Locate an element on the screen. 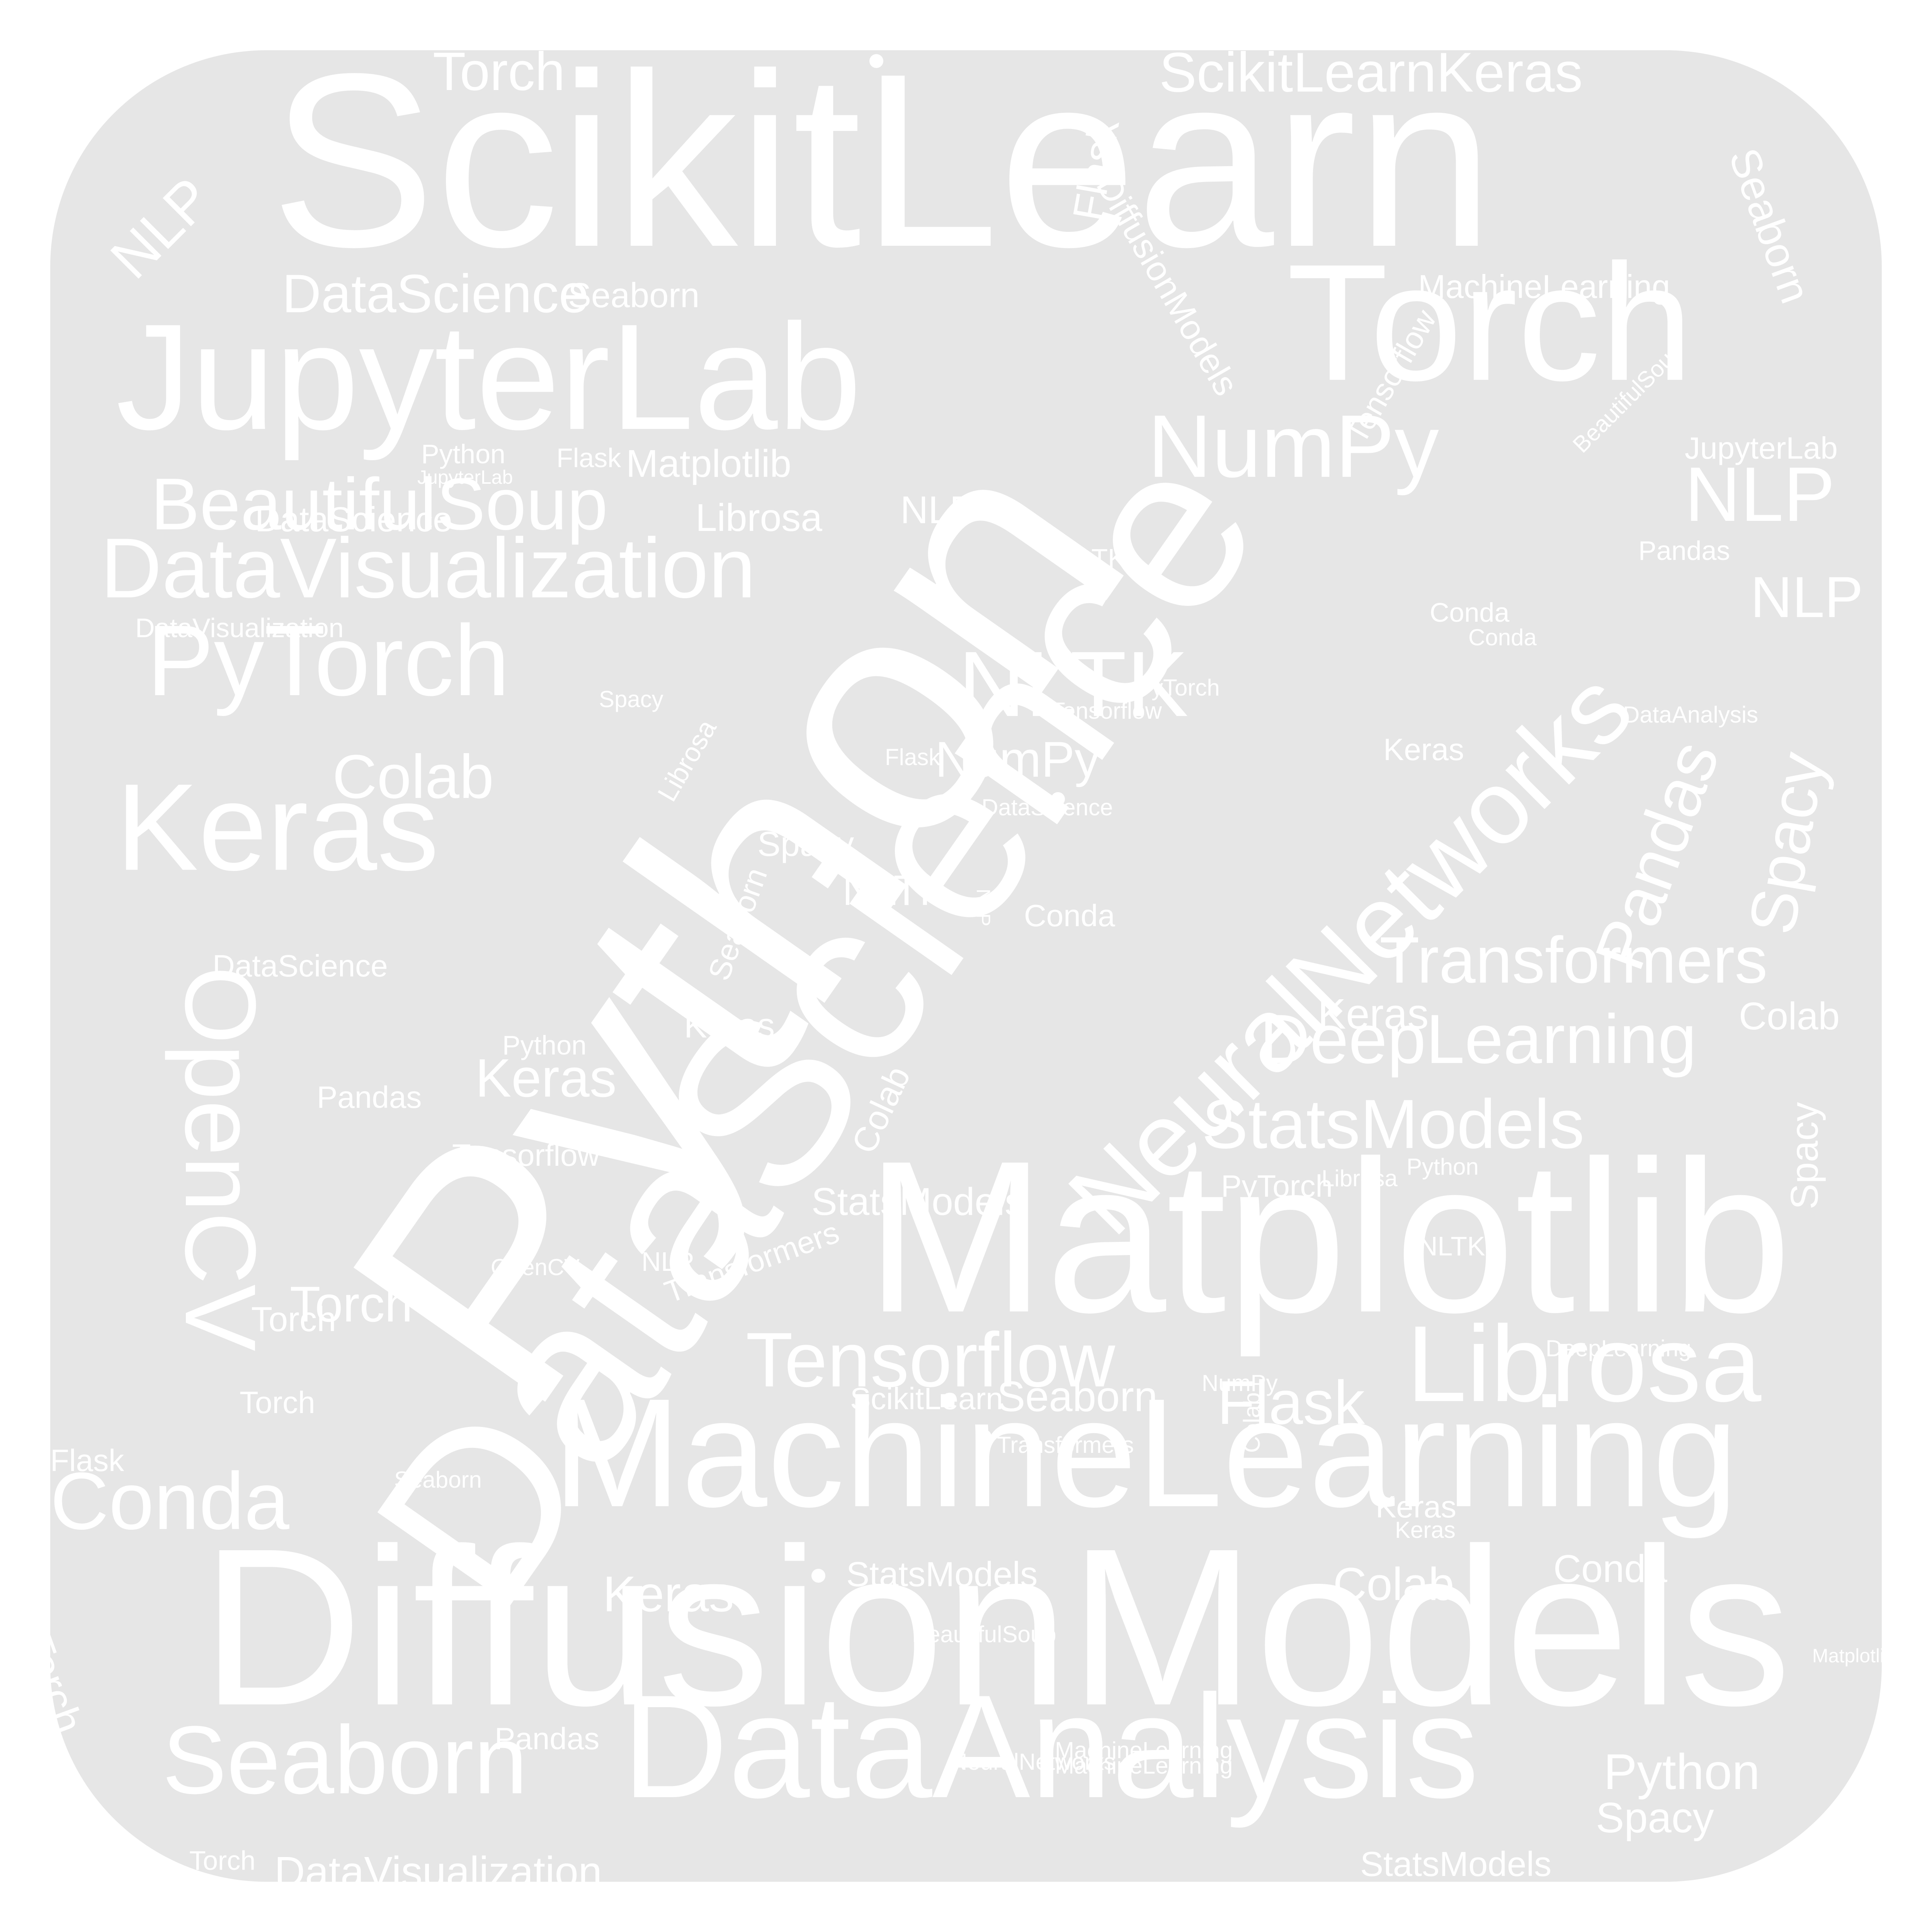 The image size is (1932, 1932). cloud-word: DiffusionModels is located at coordinates (996, 1627).